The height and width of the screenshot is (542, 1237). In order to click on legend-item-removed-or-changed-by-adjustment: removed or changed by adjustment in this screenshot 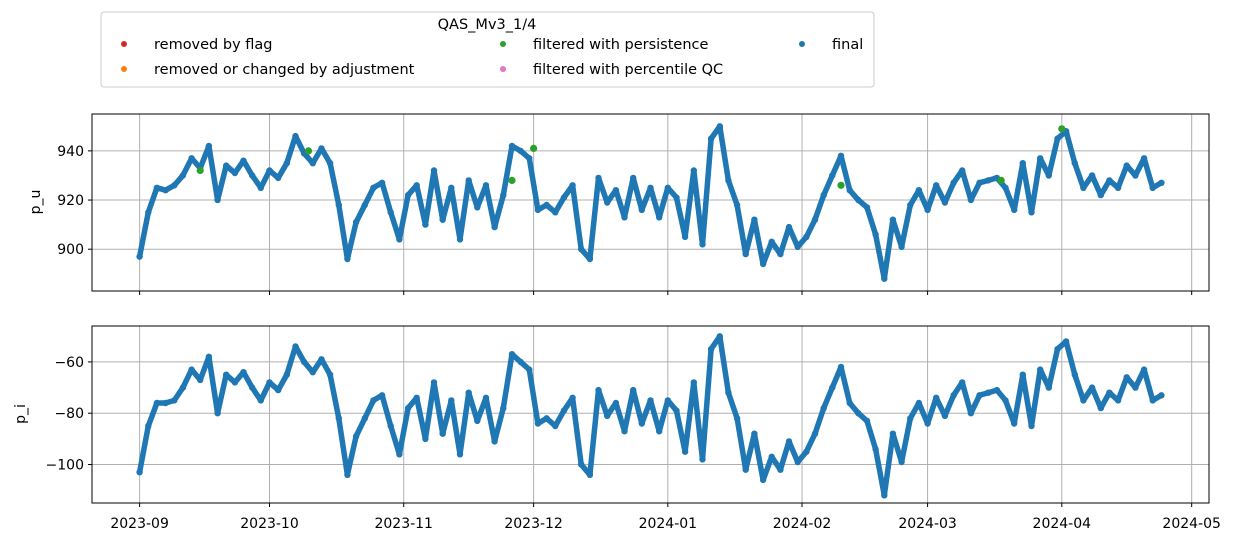, I will do `click(268, 70)`.